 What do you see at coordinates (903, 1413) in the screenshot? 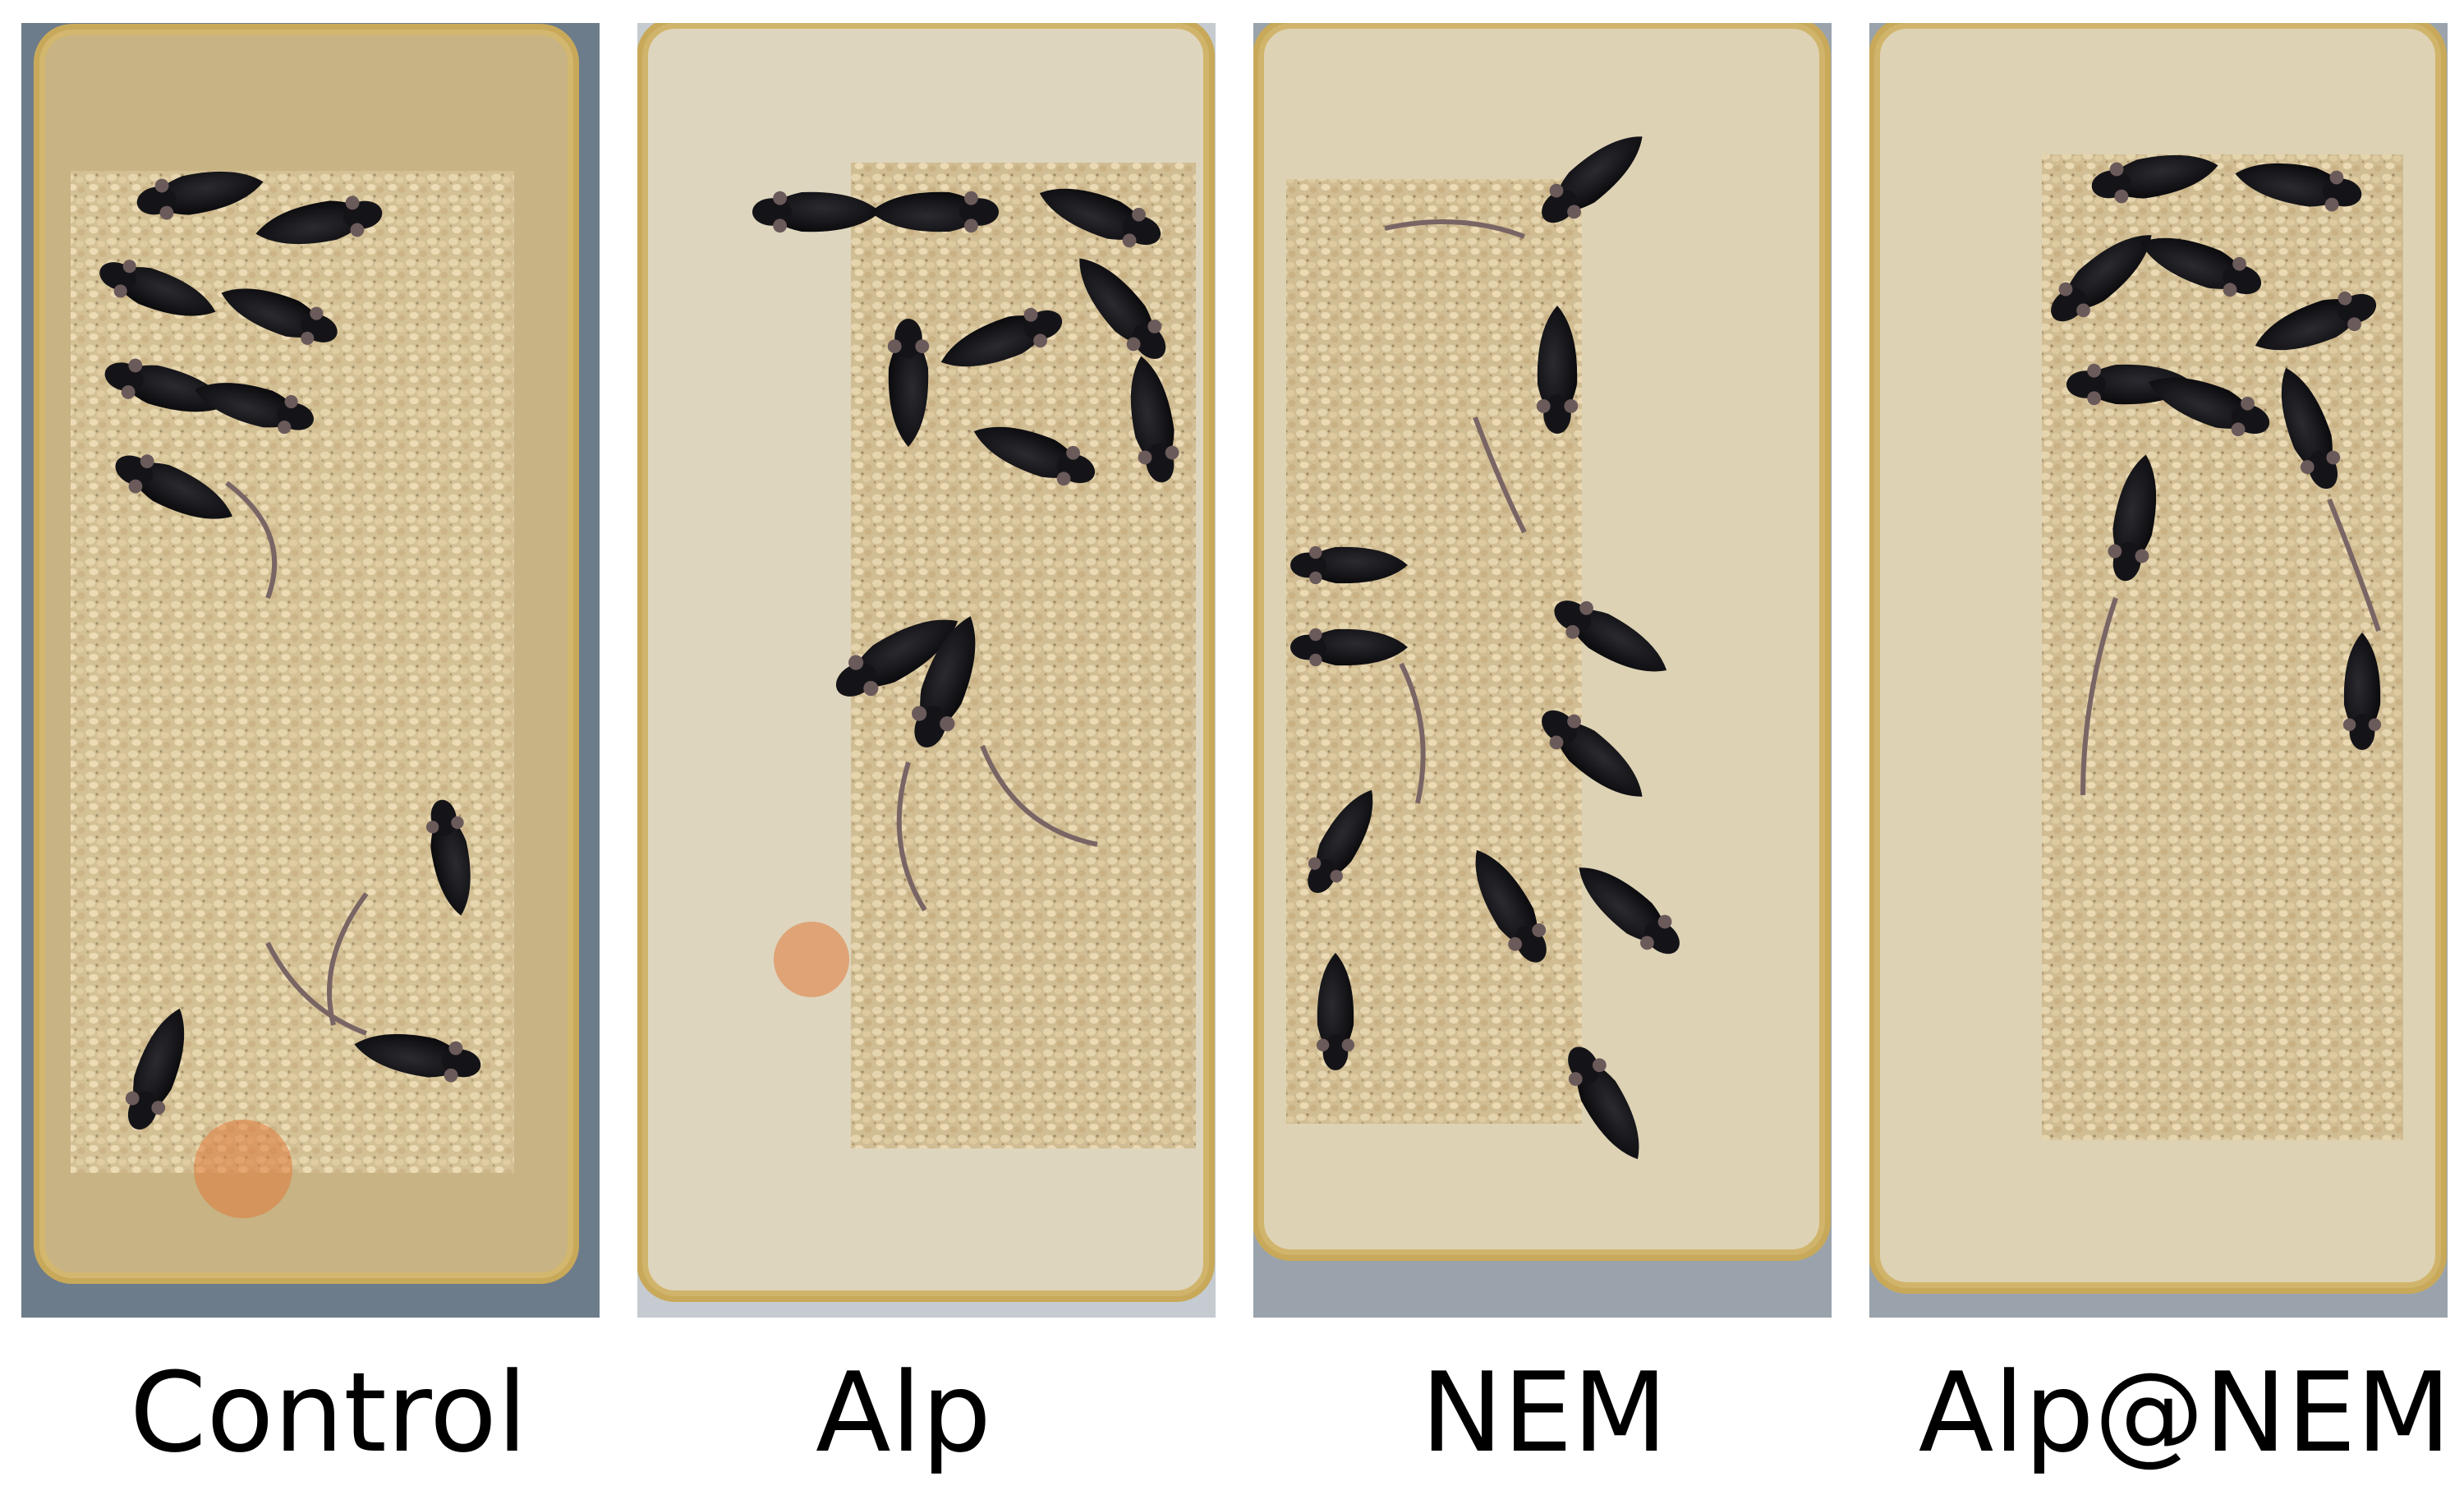
I see `panel-label-alp: Alp` at bounding box center [903, 1413].